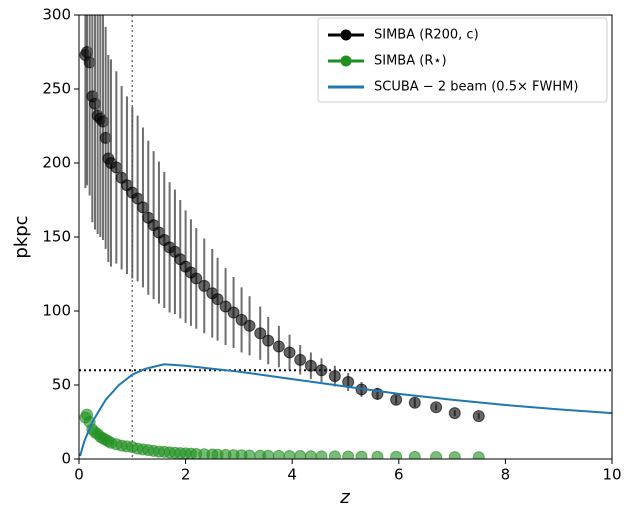  What do you see at coordinates (56, 163) in the screenshot?
I see `y-tick-label: 200` at bounding box center [56, 163].